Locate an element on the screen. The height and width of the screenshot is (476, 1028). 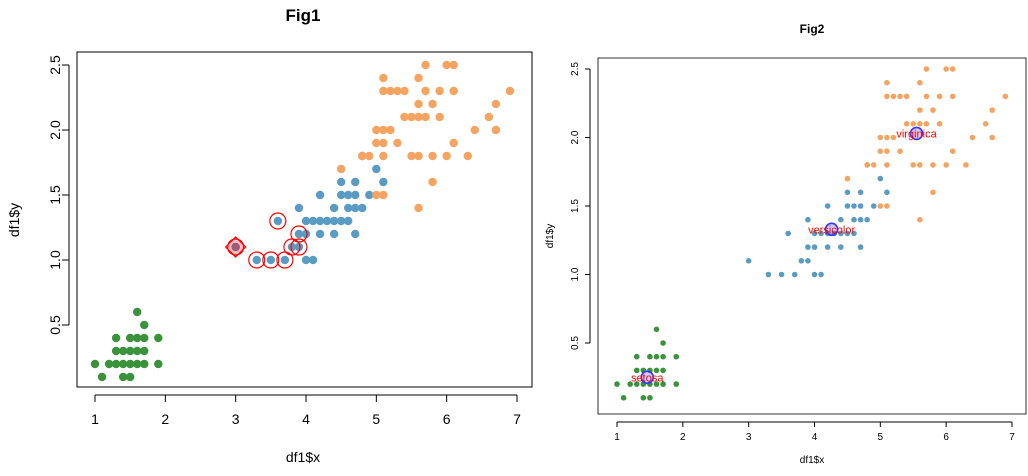
fig1-x-tick-label: 2 is located at coordinates (165, 419).